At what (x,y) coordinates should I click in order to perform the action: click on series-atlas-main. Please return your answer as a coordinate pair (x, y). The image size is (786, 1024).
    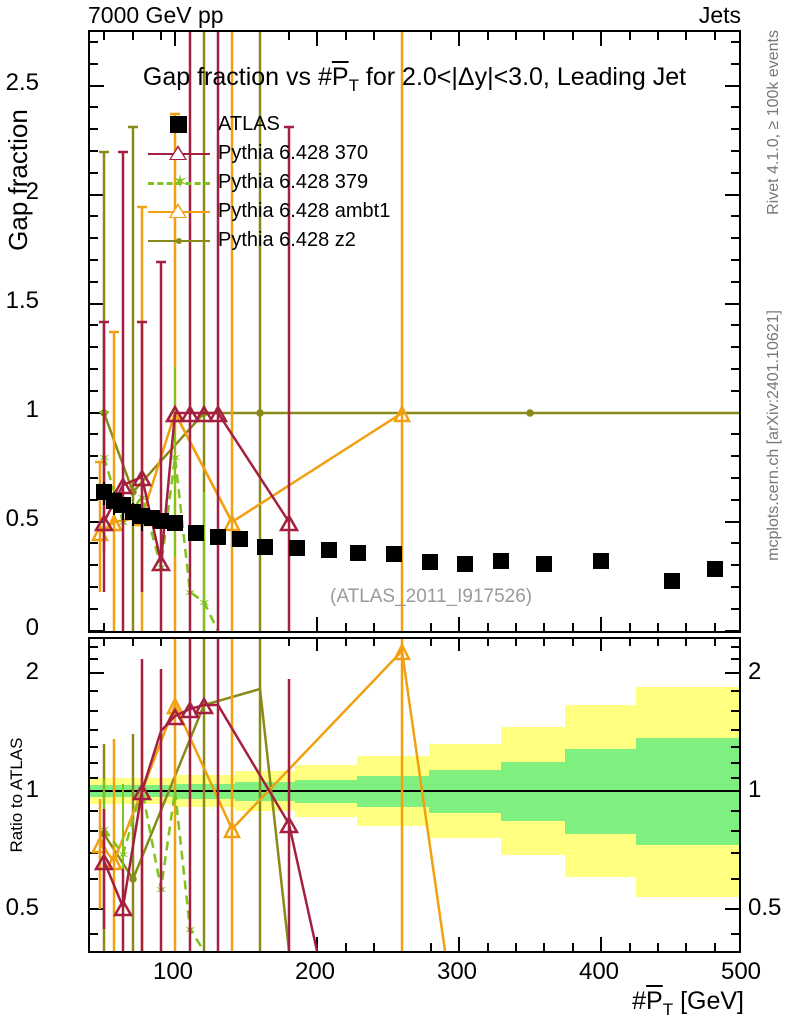
    Looking at the image, I should click on (409, 535).